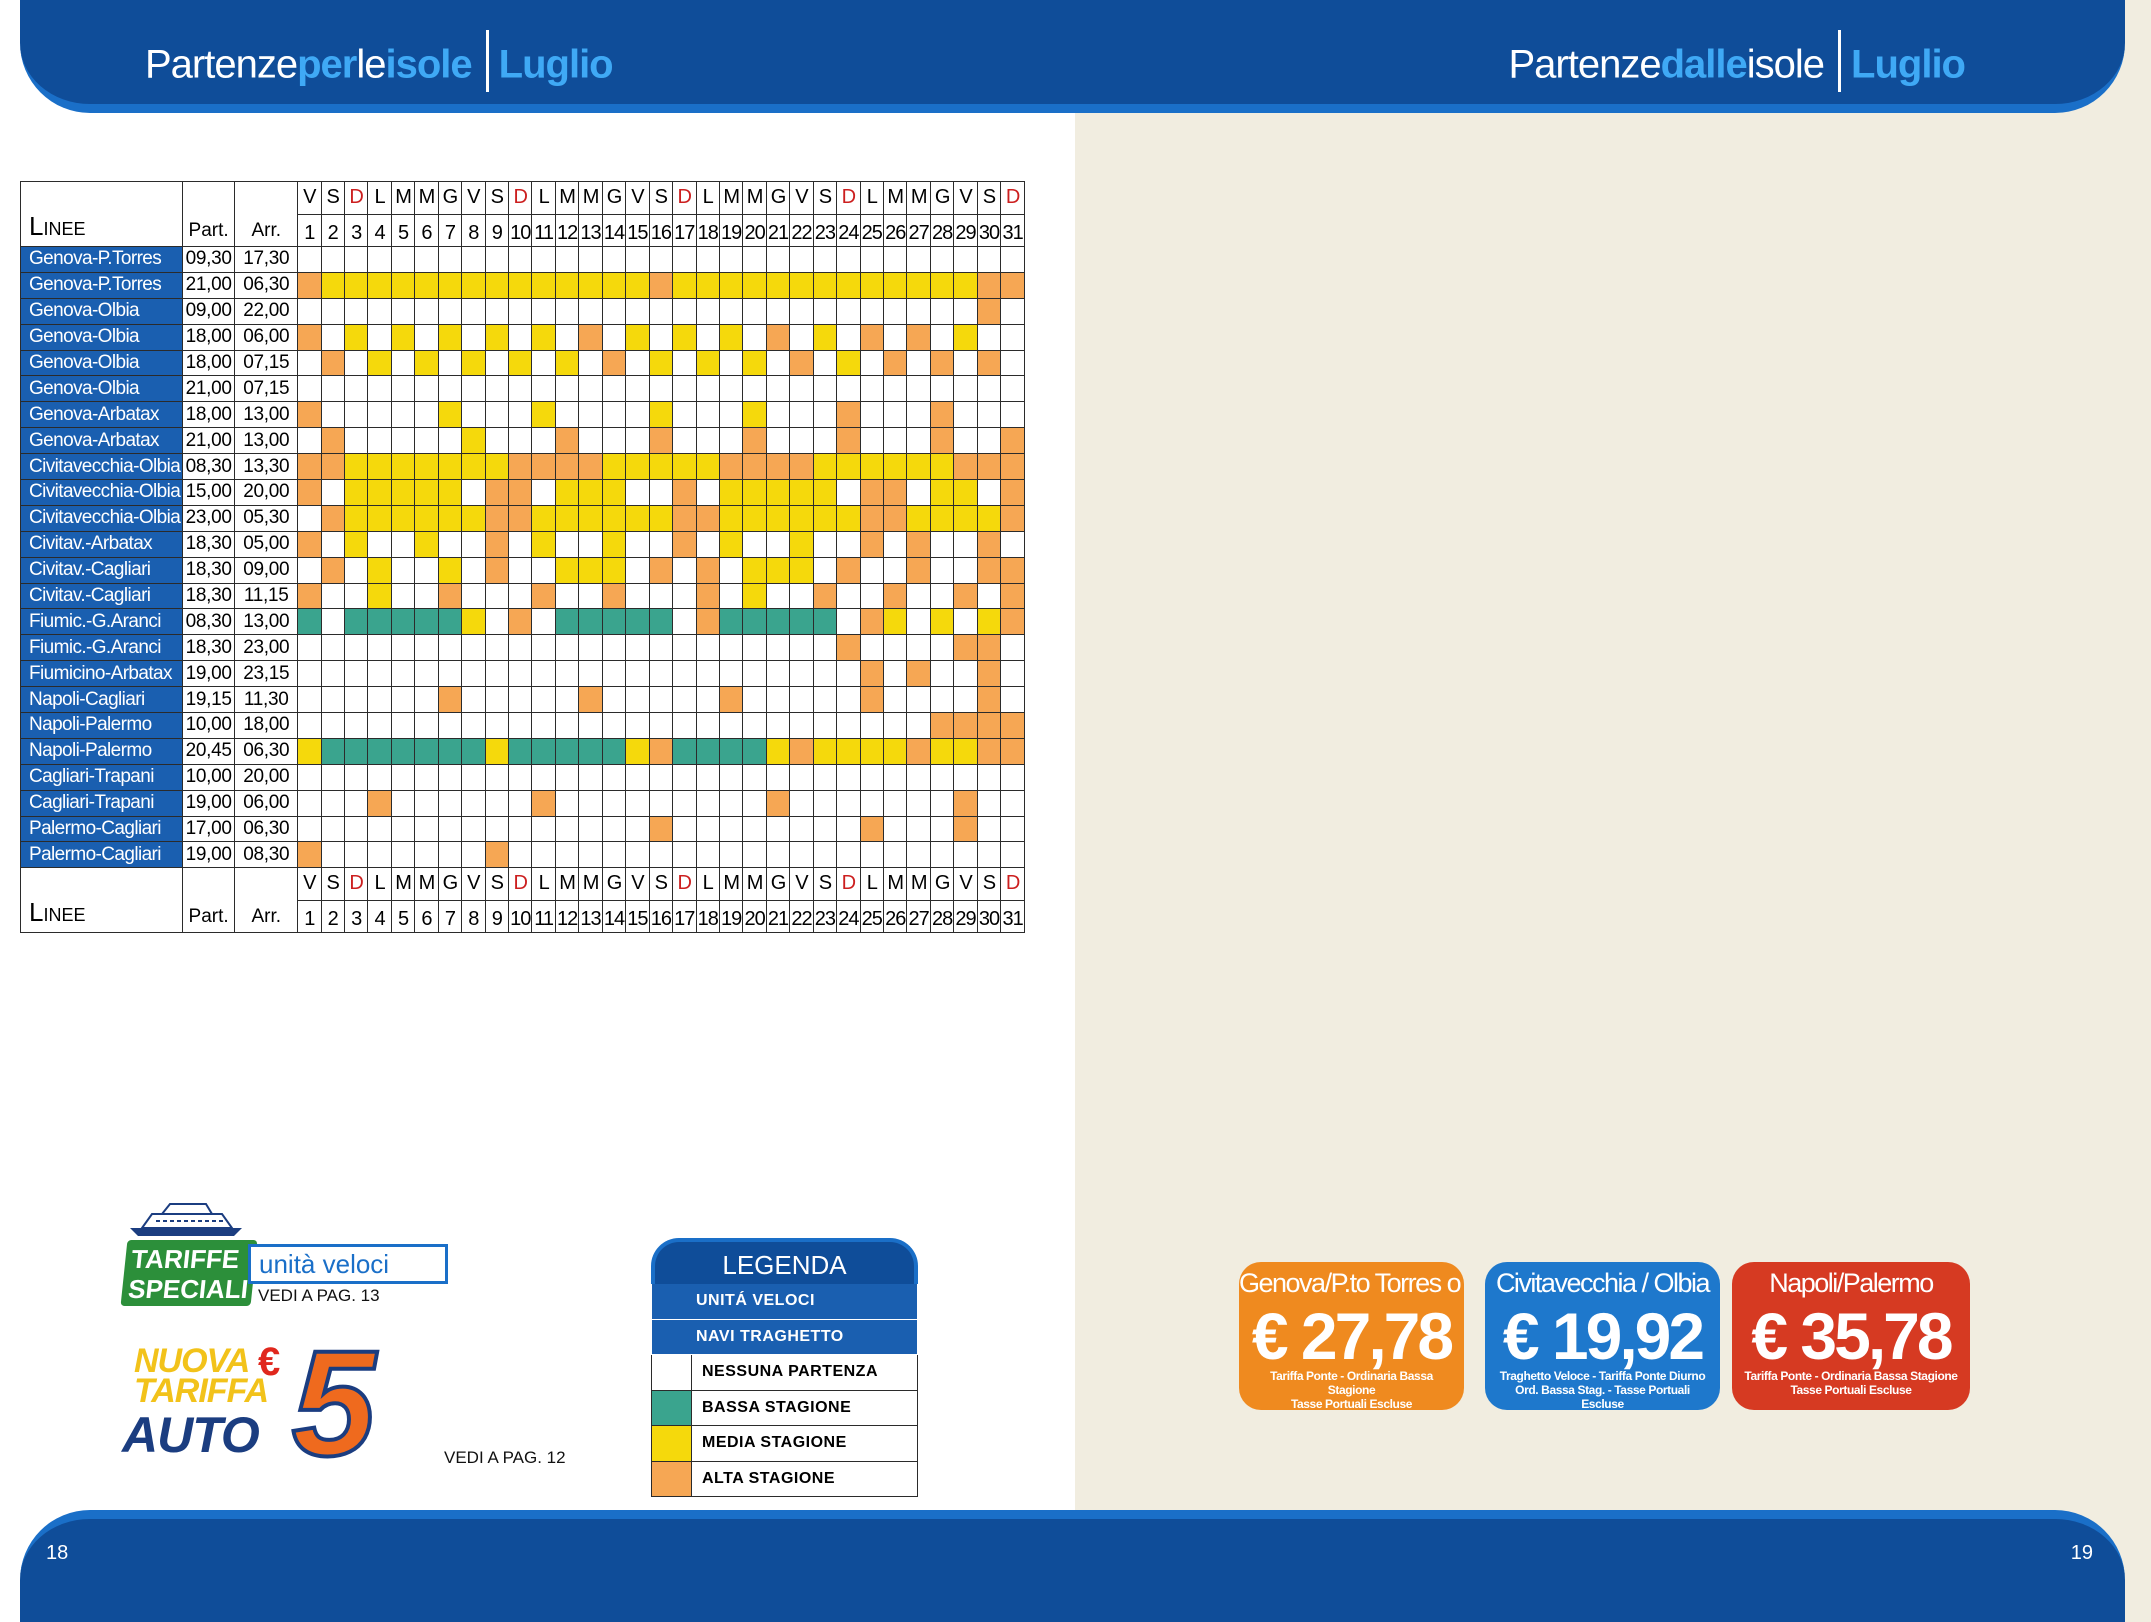 The image size is (2151, 1622). Describe the element at coordinates (522, 674) in the screenshot. I see `route-row: Fiumicino-Arbatax 19,00 23,15` at that location.